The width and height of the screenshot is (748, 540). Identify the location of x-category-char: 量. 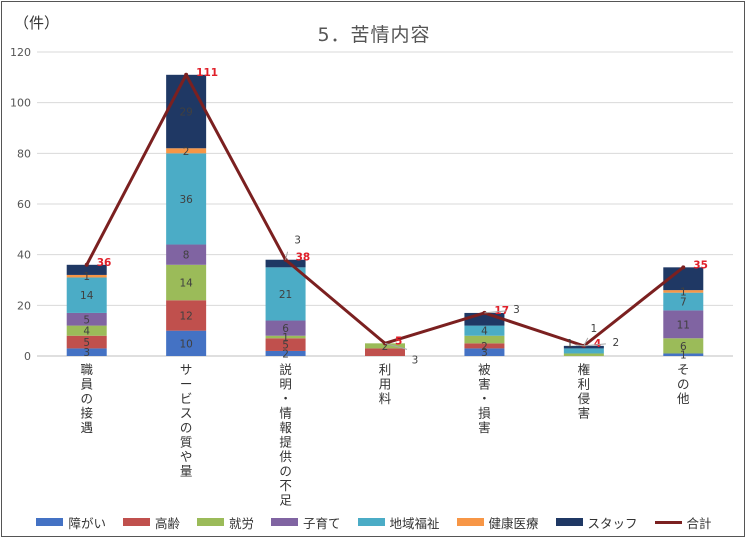
(186, 471).